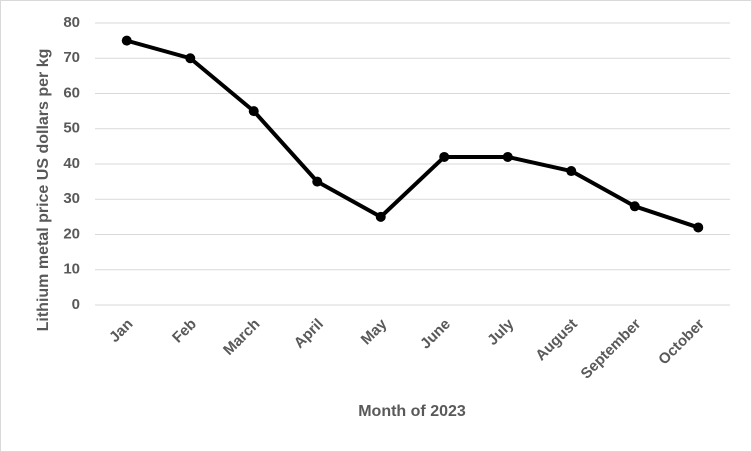 Image resolution: width=752 pixels, height=452 pixels. I want to click on x-axis-label: Month of 2023, so click(412, 411).